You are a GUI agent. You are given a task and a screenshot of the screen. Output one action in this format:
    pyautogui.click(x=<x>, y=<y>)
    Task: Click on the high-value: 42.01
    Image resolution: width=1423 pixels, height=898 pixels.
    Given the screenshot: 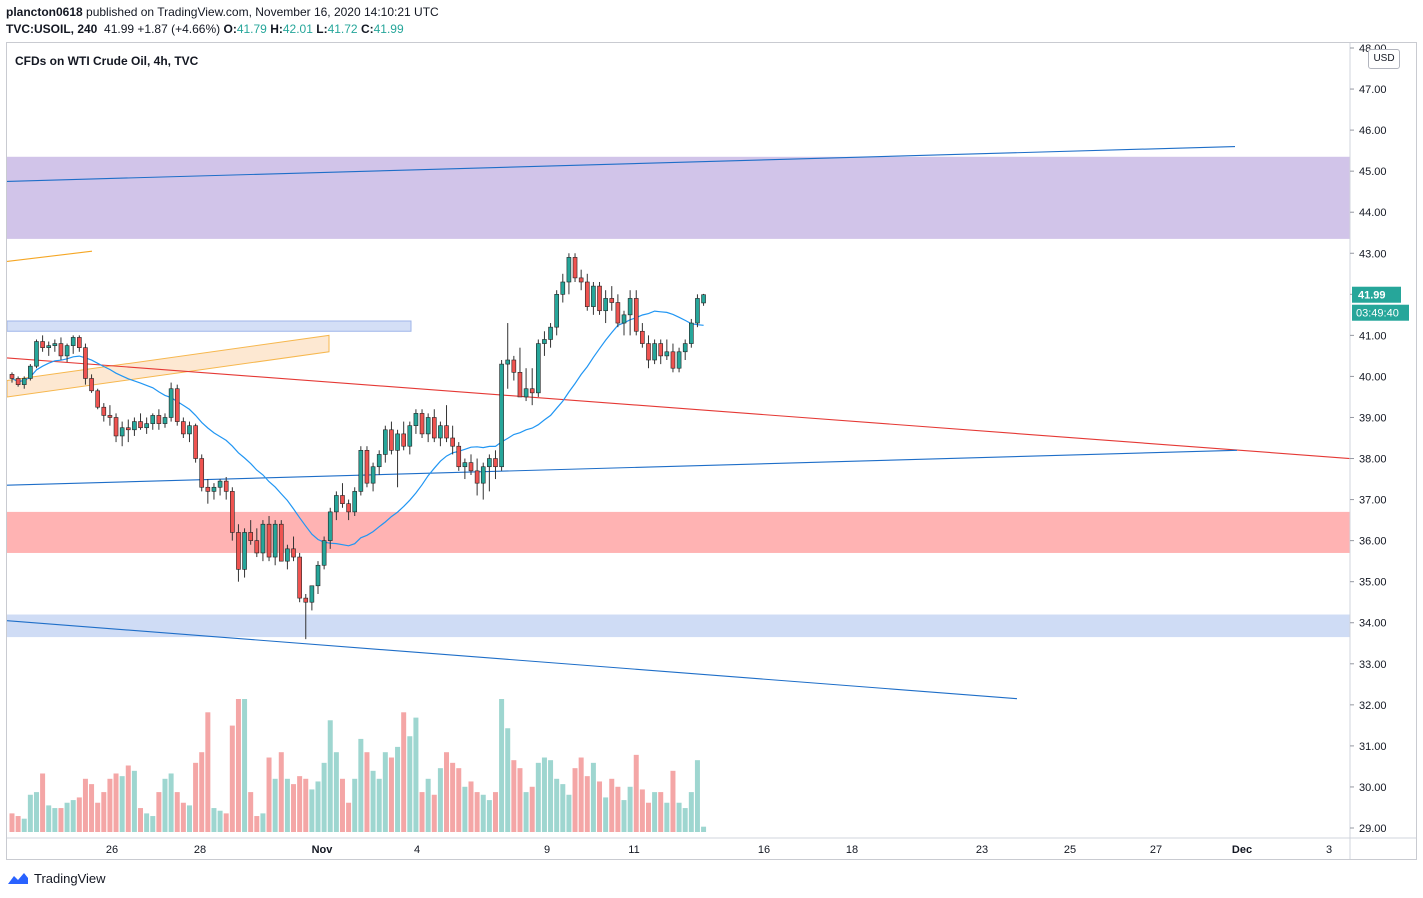 What is the action you would take?
    pyautogui.click(x=297, y=29)
    